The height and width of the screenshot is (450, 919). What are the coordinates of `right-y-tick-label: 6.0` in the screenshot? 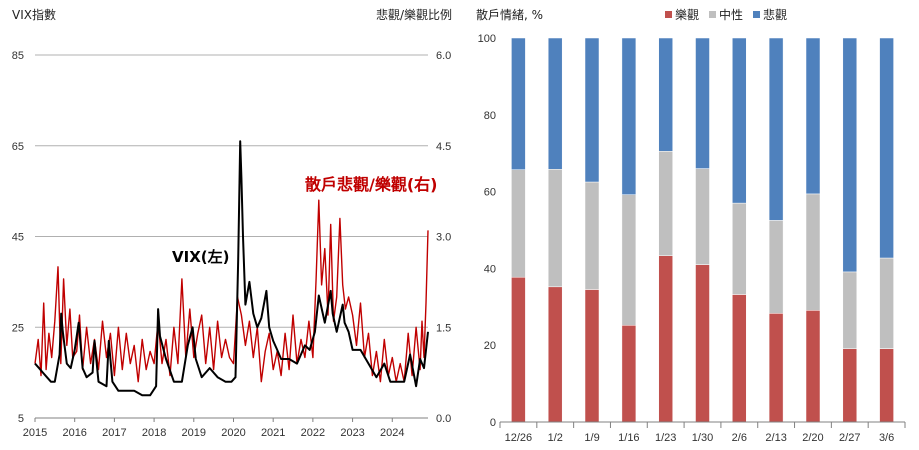 It's located at (443, 56).